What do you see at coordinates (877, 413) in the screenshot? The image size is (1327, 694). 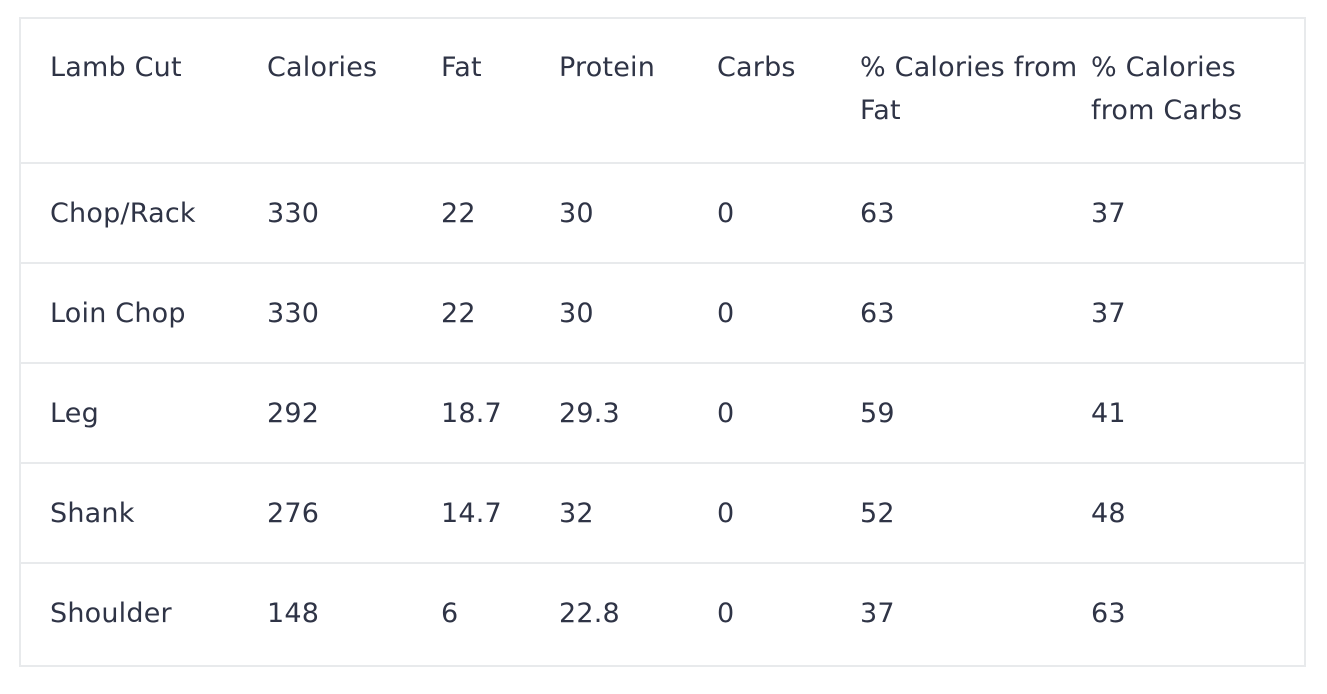 I see `cell-pct-calories-fat: 59` at bounding box center [877, 413].